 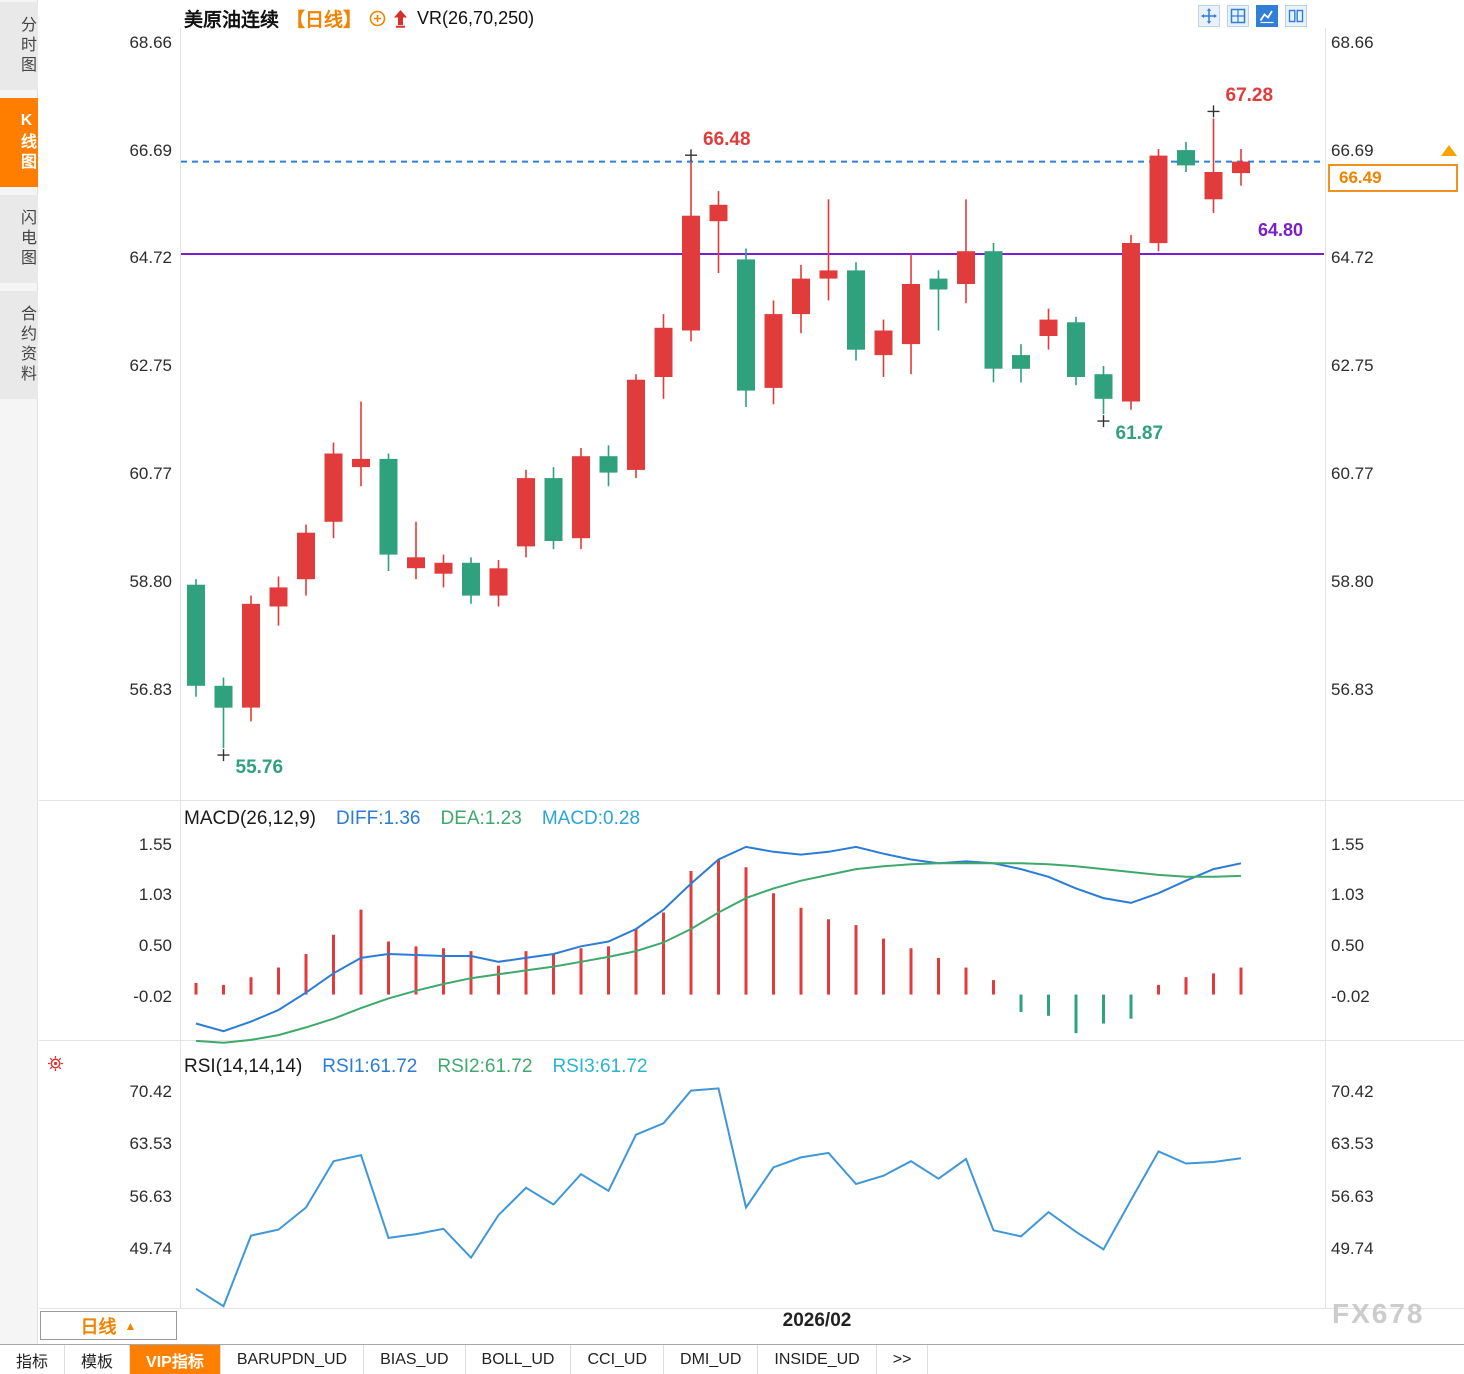 What do you see at coordinates (1296, 16) in the screenshot?
I see `split-view-icon` at bounding box center [1296, 16].